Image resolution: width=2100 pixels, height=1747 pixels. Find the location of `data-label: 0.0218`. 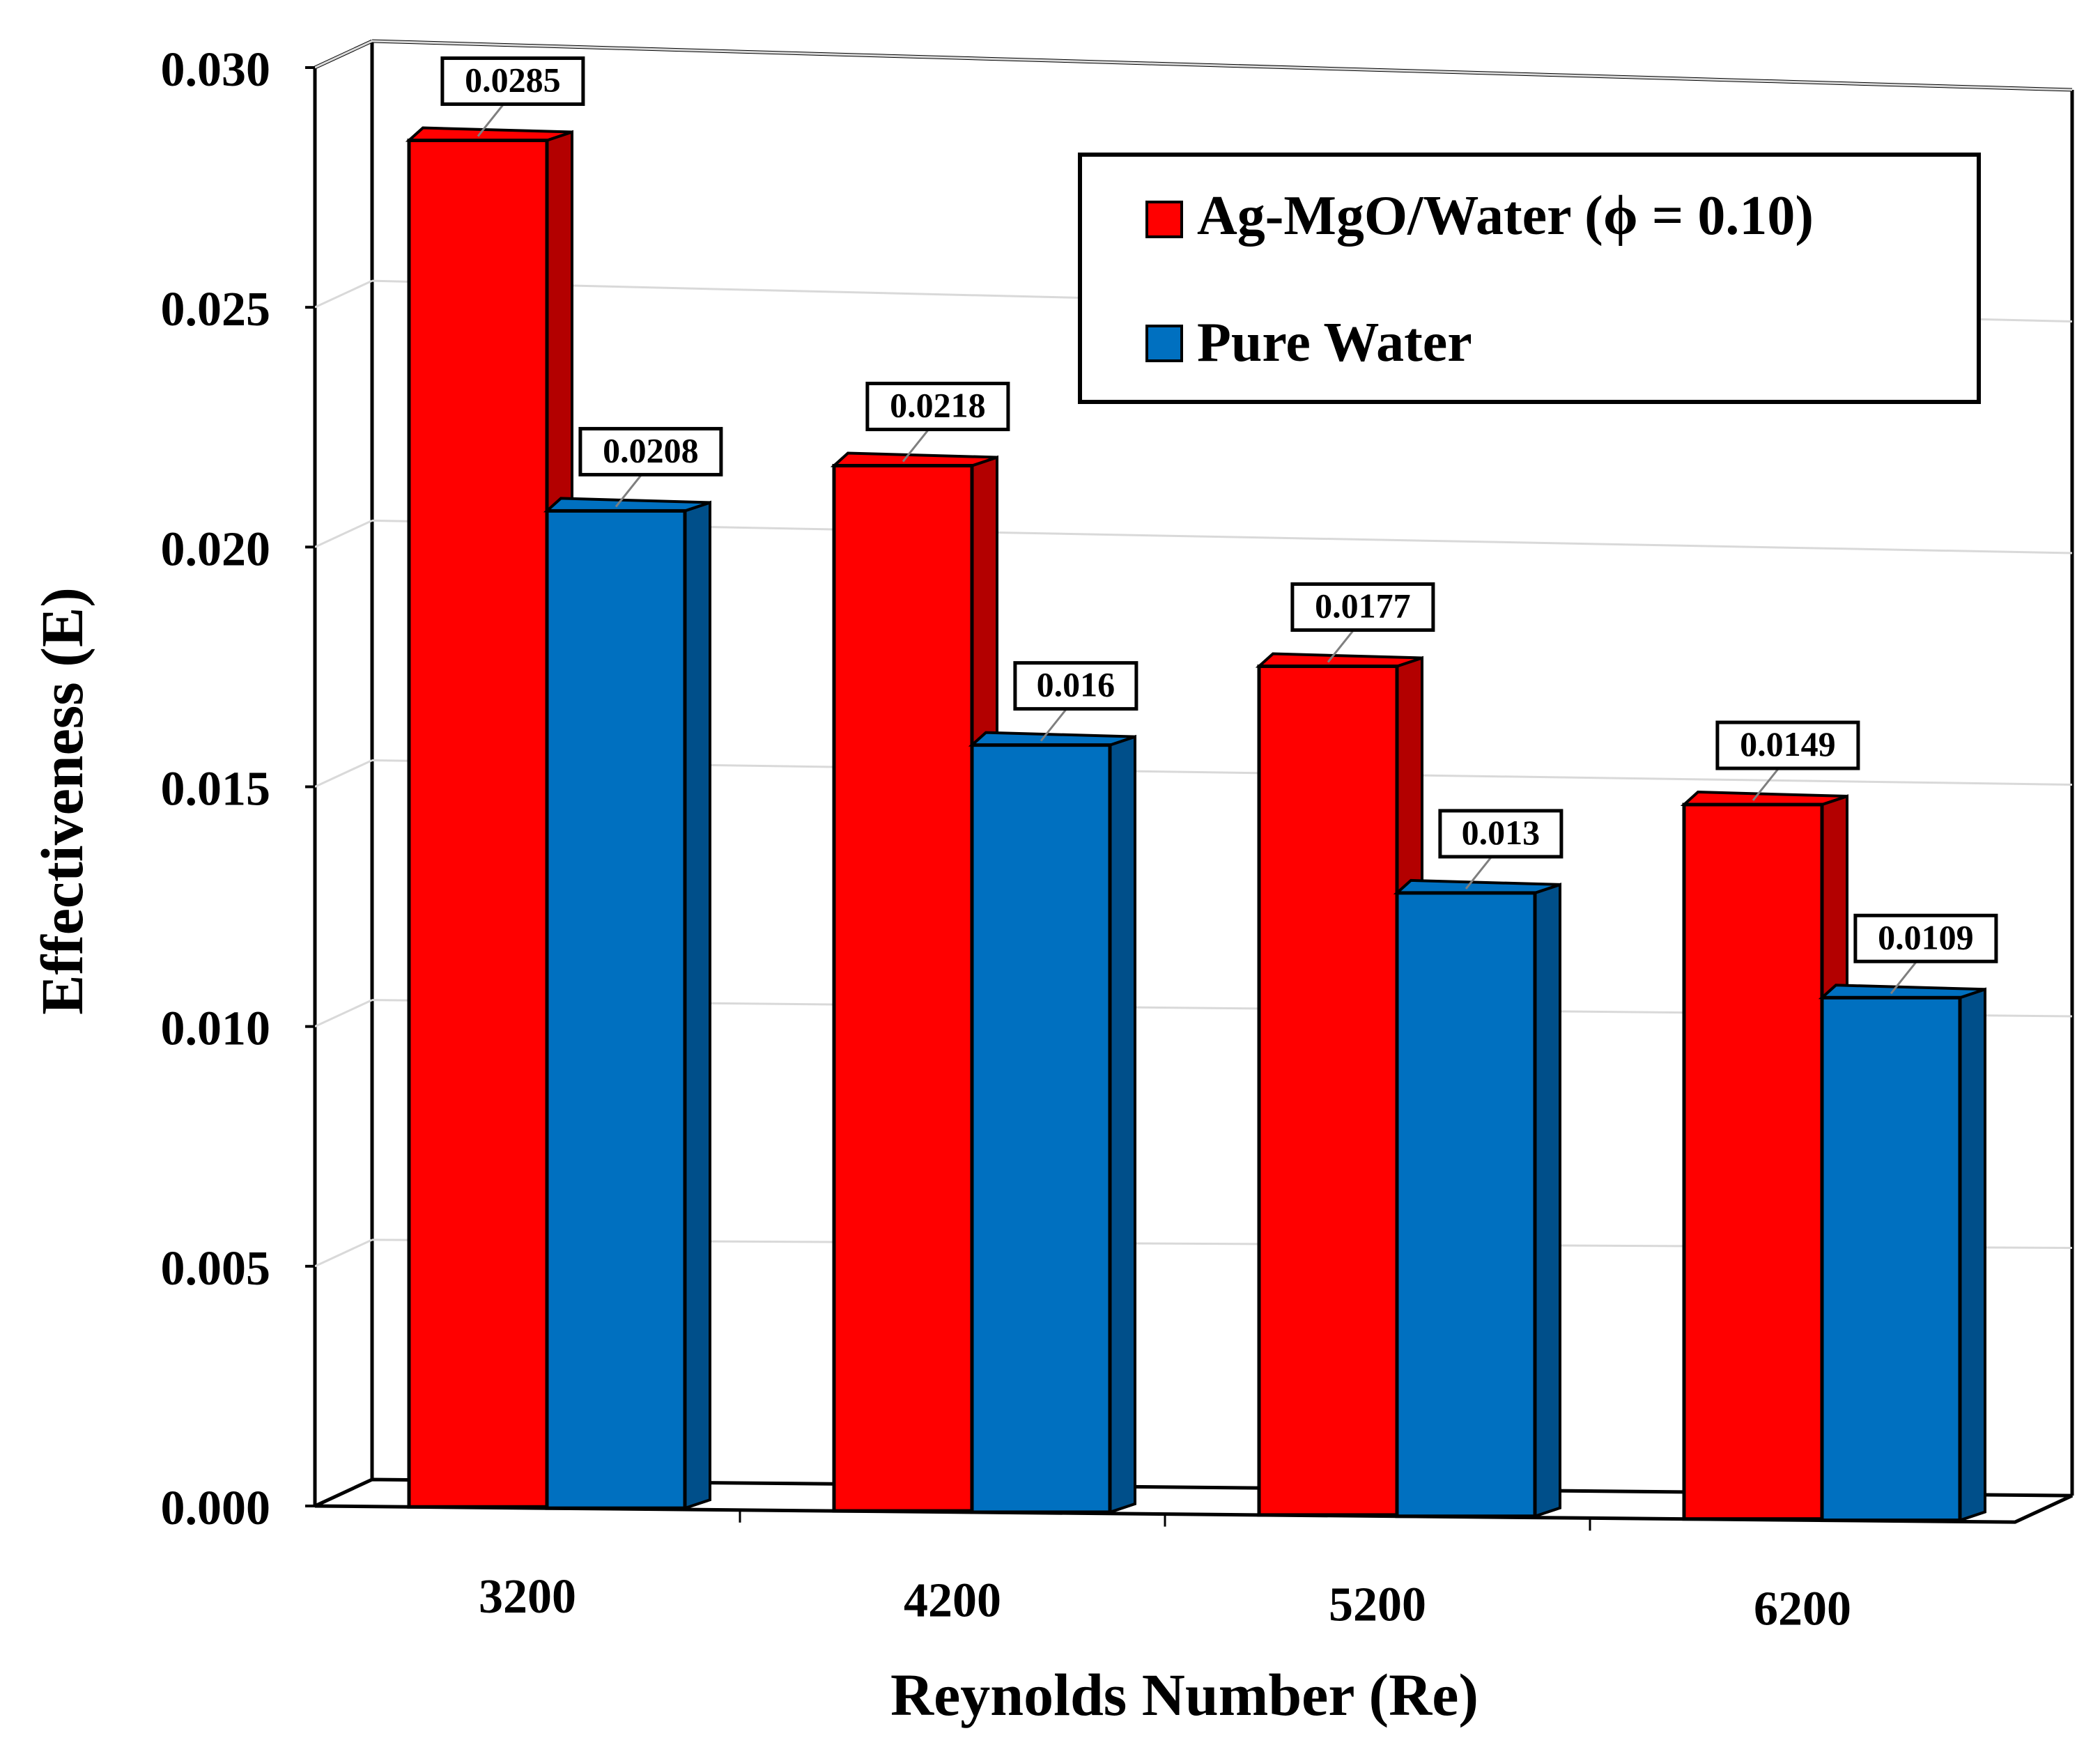

data-label: 0.0218 is located at coordinates (938, 405).